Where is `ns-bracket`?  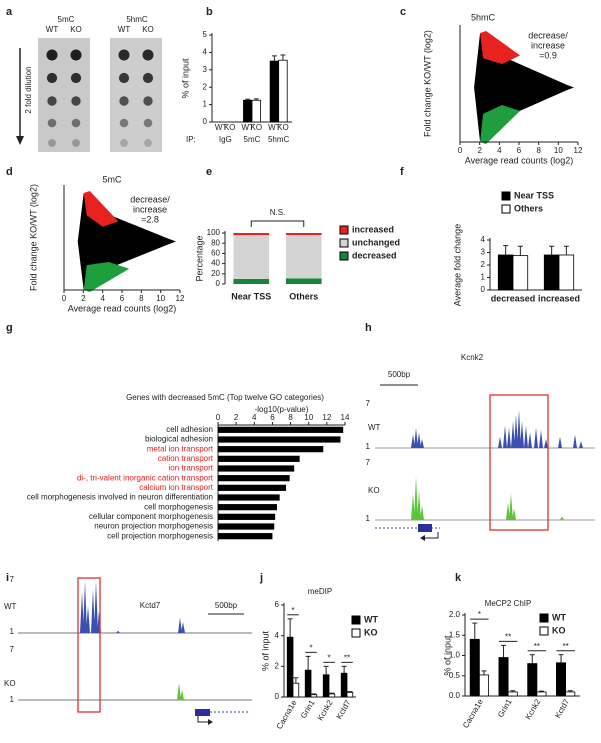 ns-bracket is located at coordinates (277, 223).